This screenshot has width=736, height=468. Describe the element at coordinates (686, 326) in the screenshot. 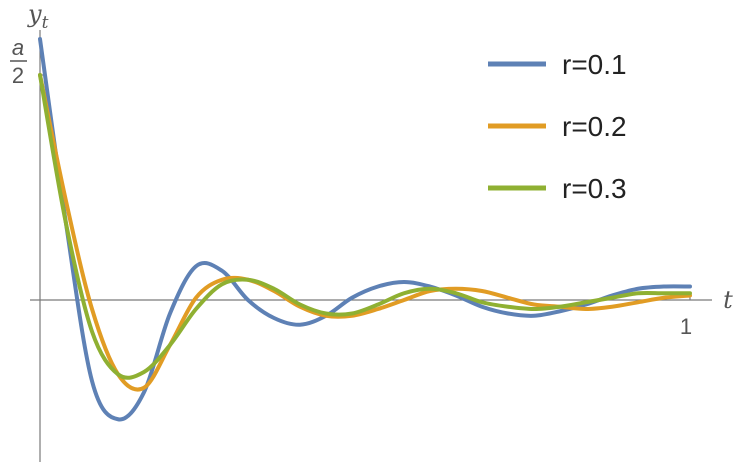

I see `x-tick-label: 1` at that location.